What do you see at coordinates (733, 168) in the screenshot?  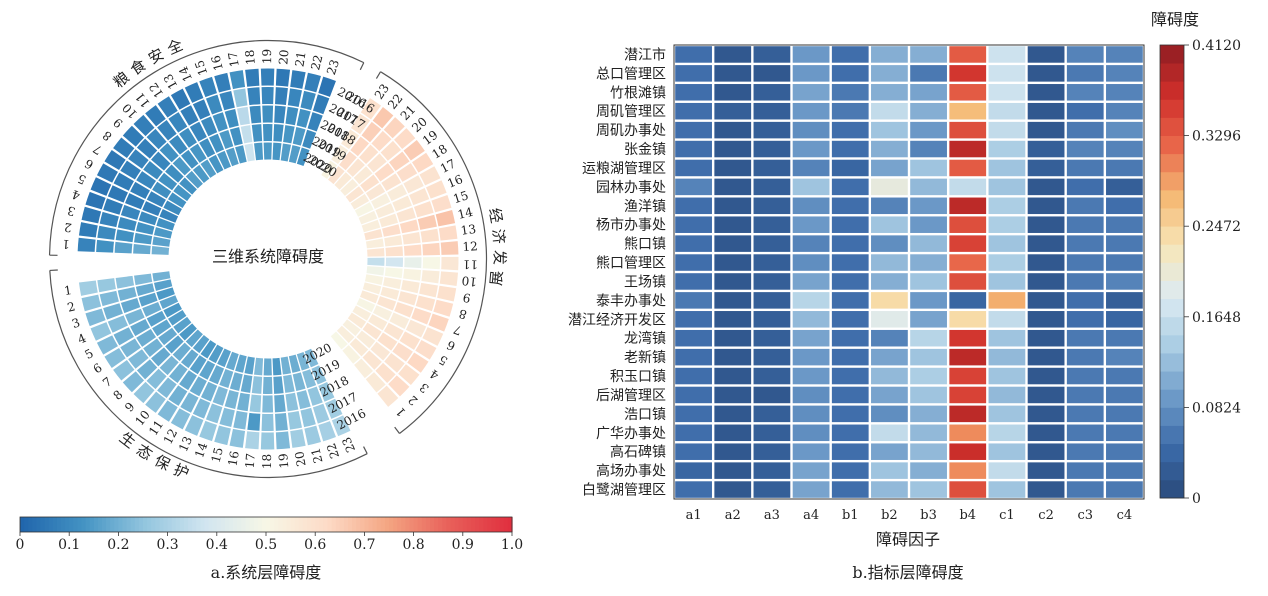 I see `heatmap-cell-6-a2` at bounding box center [733, 168].